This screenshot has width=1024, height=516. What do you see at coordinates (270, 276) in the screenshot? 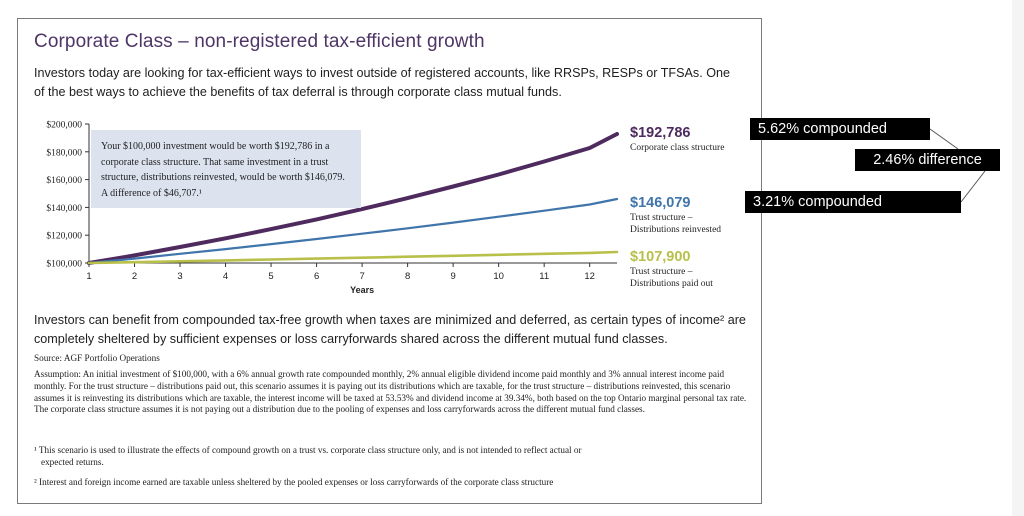
I see `x-tick-label: 5` at bounding box center [270, 276].